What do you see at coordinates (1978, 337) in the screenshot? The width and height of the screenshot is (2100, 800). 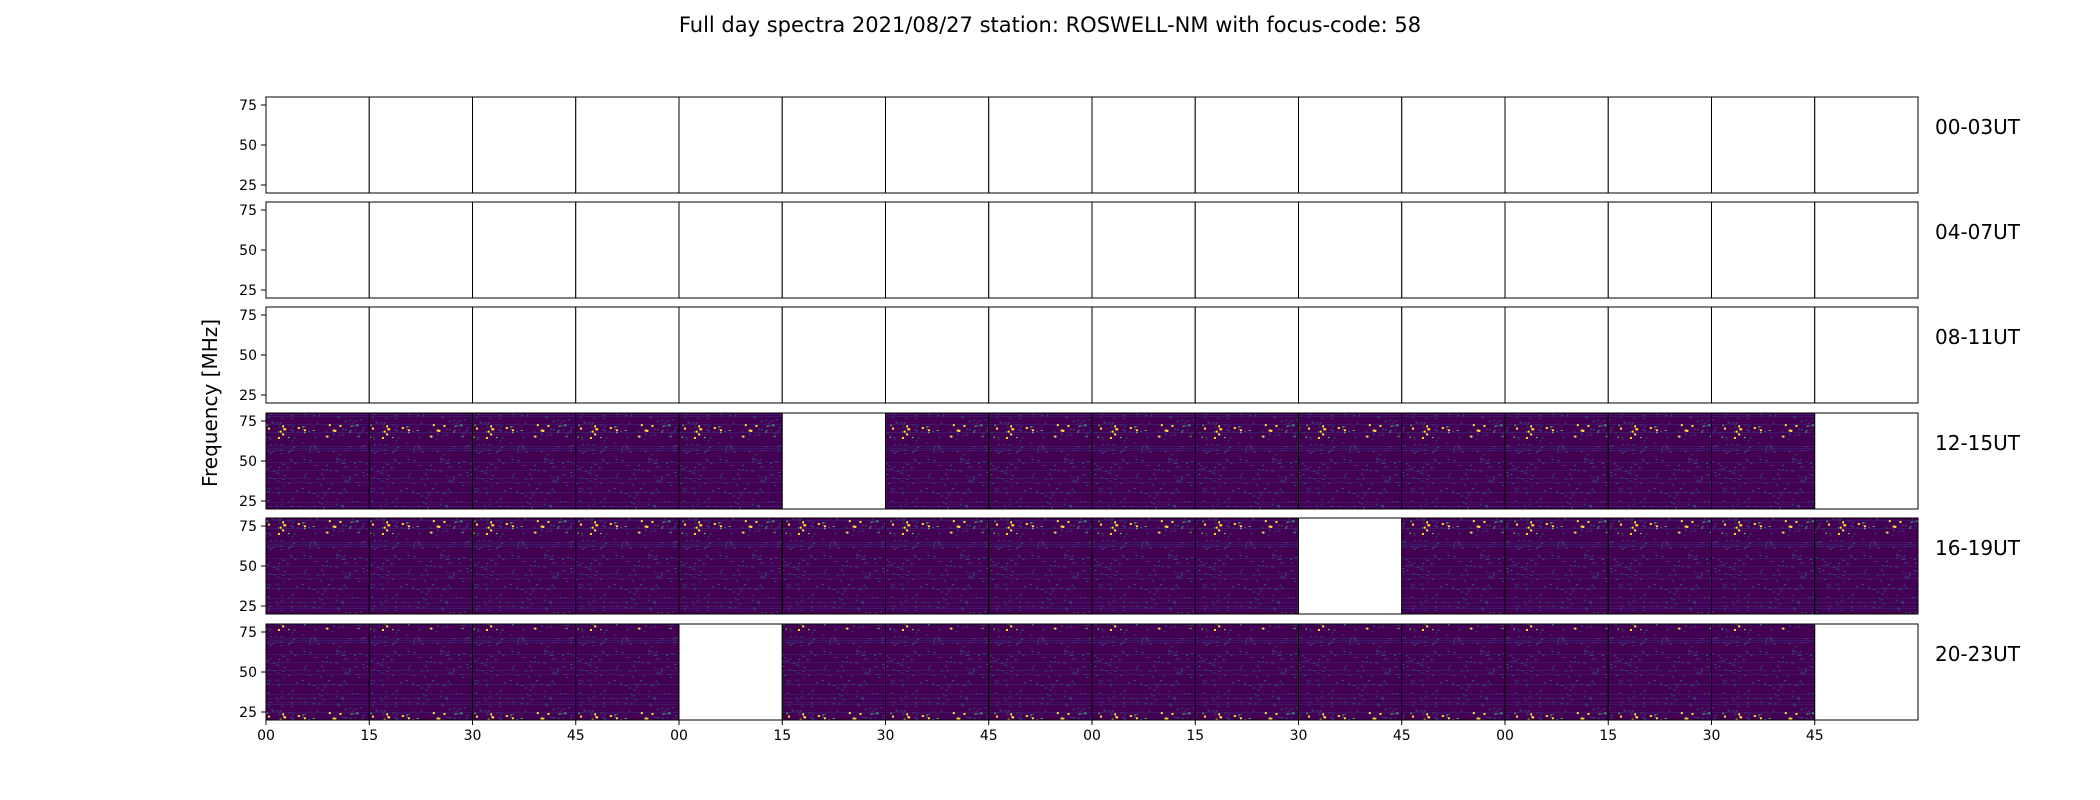 I see `row-label: 08-11UT` at bounding box center [1978, 337].